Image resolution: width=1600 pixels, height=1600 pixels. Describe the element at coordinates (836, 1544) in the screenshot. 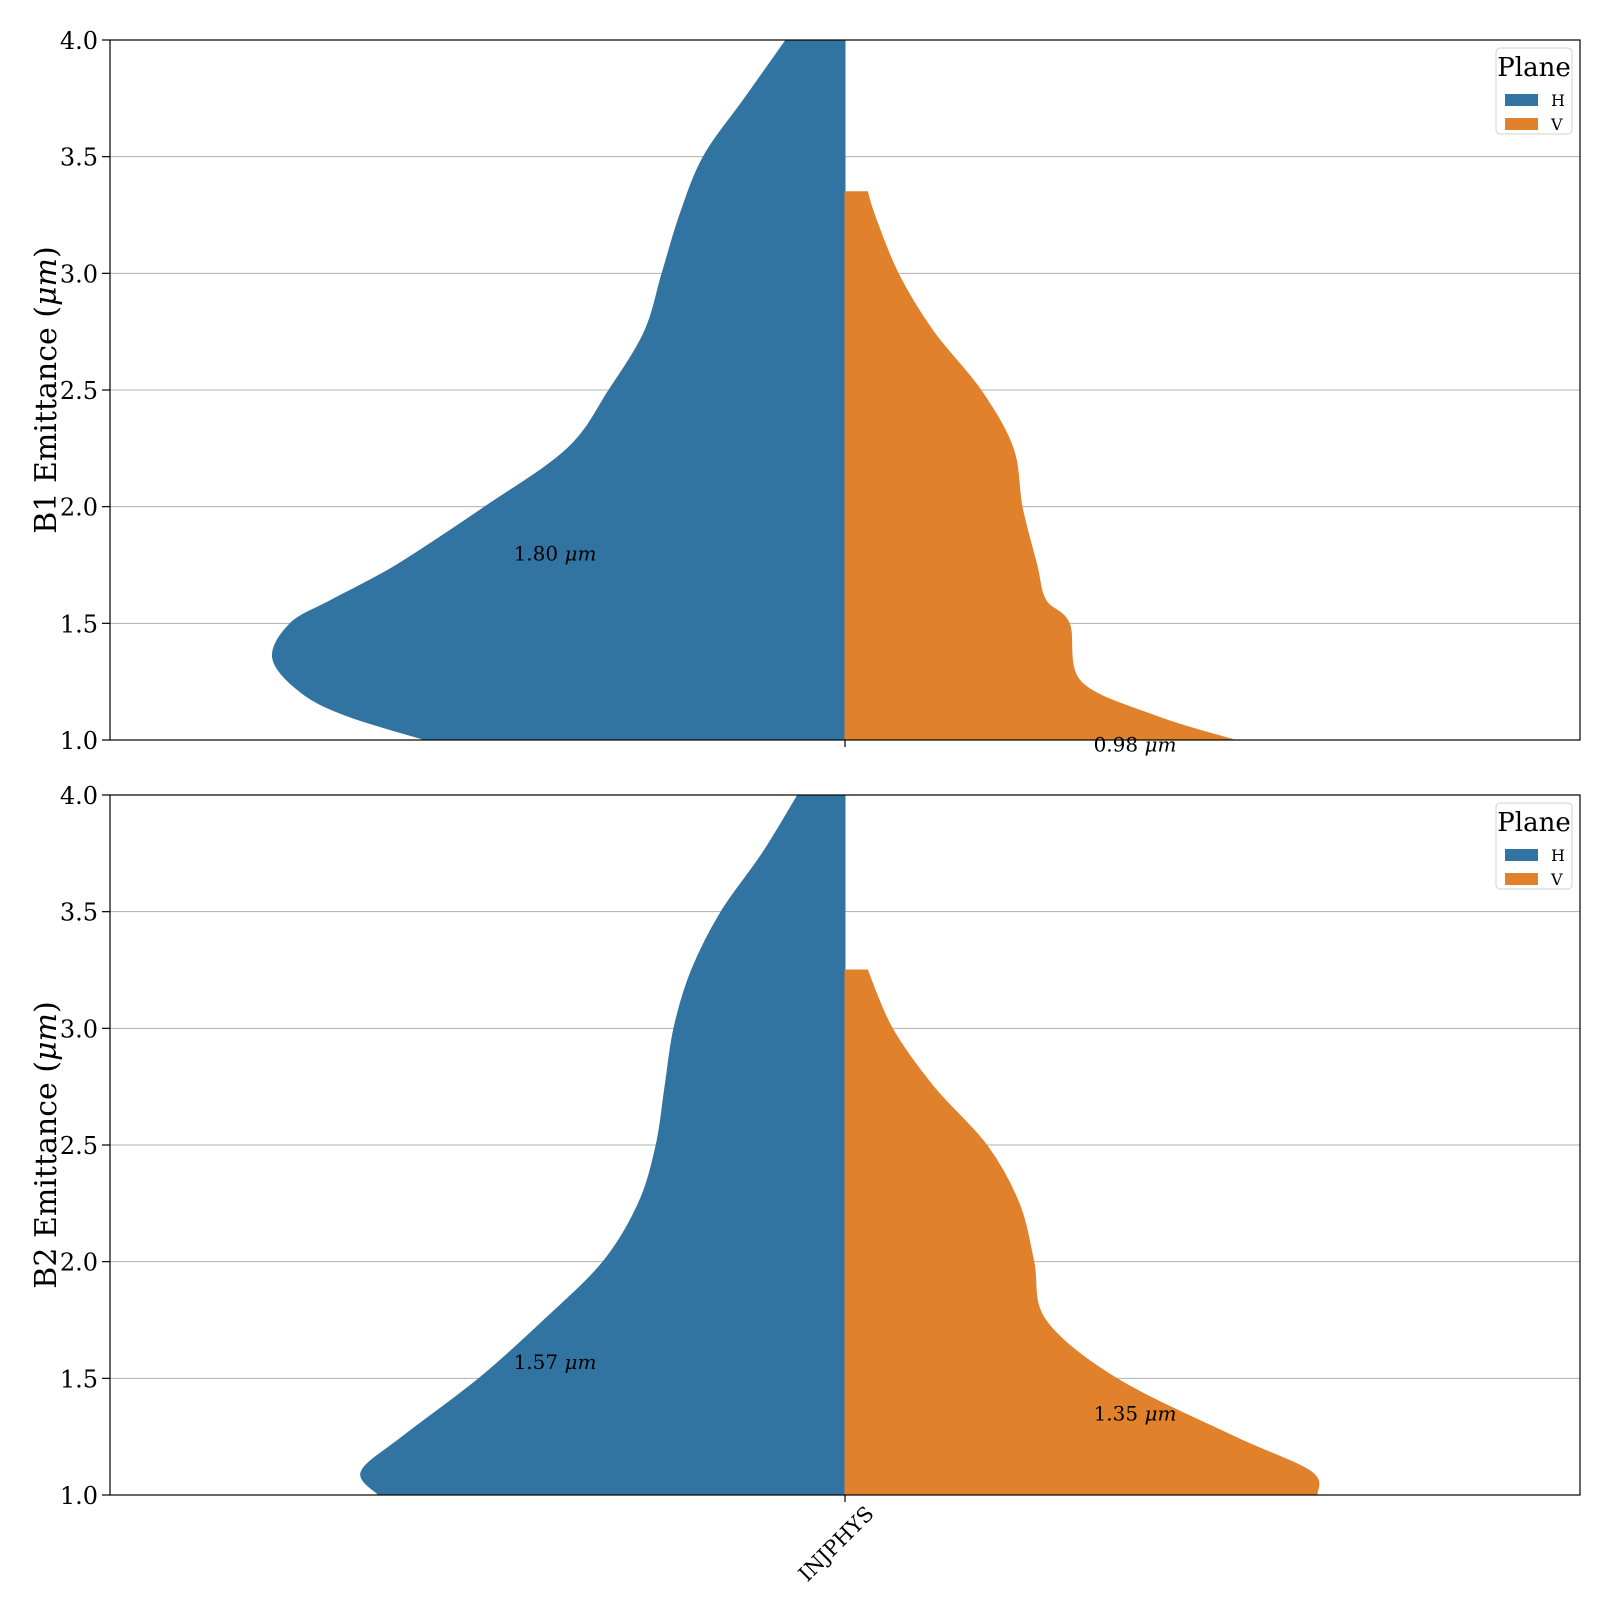

I see `x-category-label: INJPHYS` at that location.